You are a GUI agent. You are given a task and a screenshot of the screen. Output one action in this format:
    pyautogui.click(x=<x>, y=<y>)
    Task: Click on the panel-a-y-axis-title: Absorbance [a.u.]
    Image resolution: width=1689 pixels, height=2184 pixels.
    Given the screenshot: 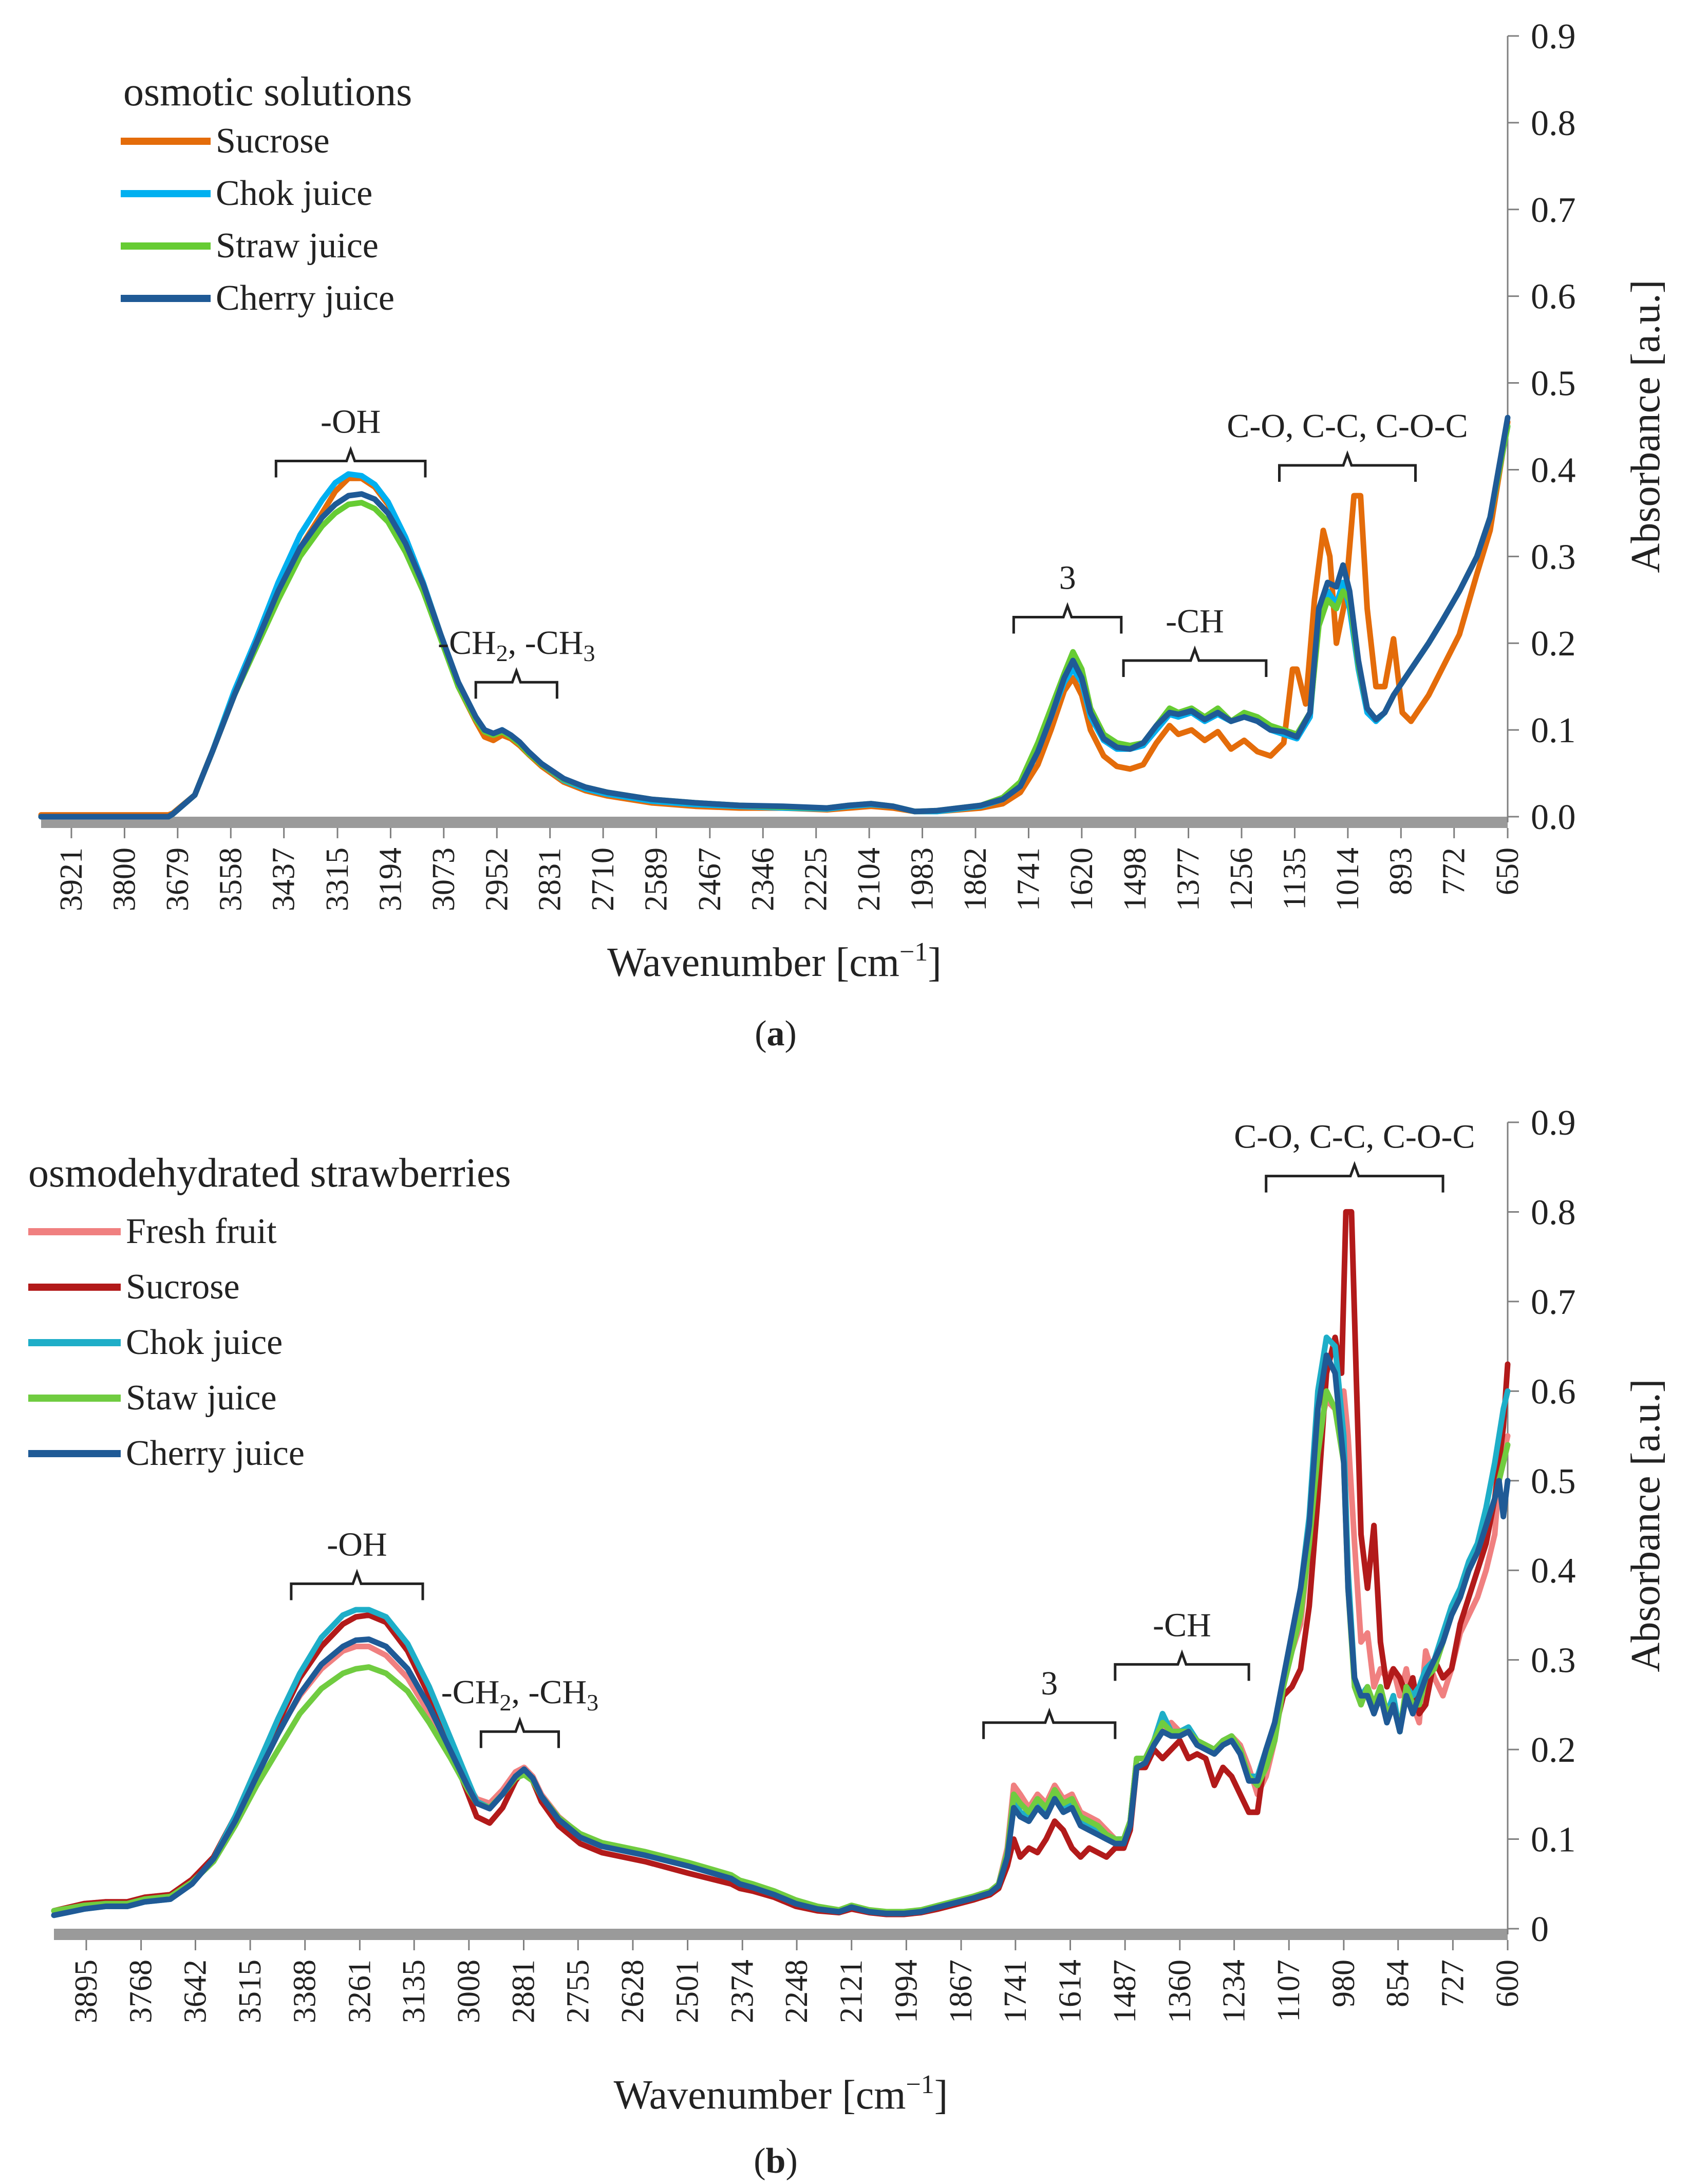 What is the action you would take?
    pyautogui.click(x=1645, y=426)
    